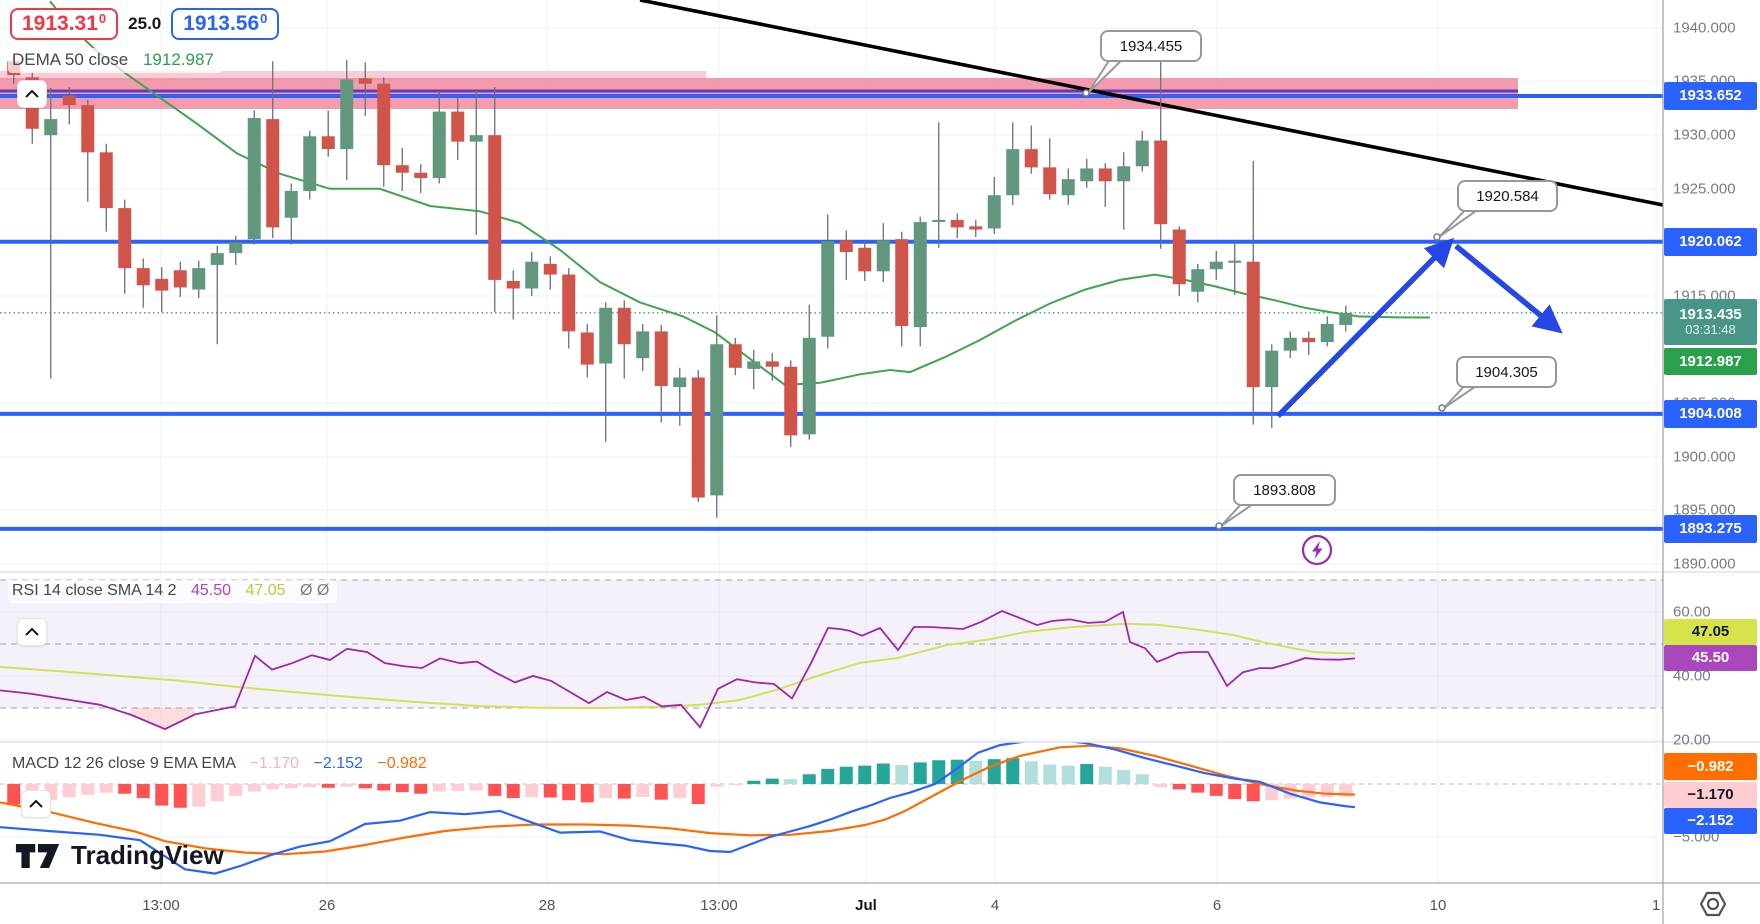 The height and width of the screenshot is (924, 1760). I want to click on price-axis-badge: 1893.275, so click(1710, 529).